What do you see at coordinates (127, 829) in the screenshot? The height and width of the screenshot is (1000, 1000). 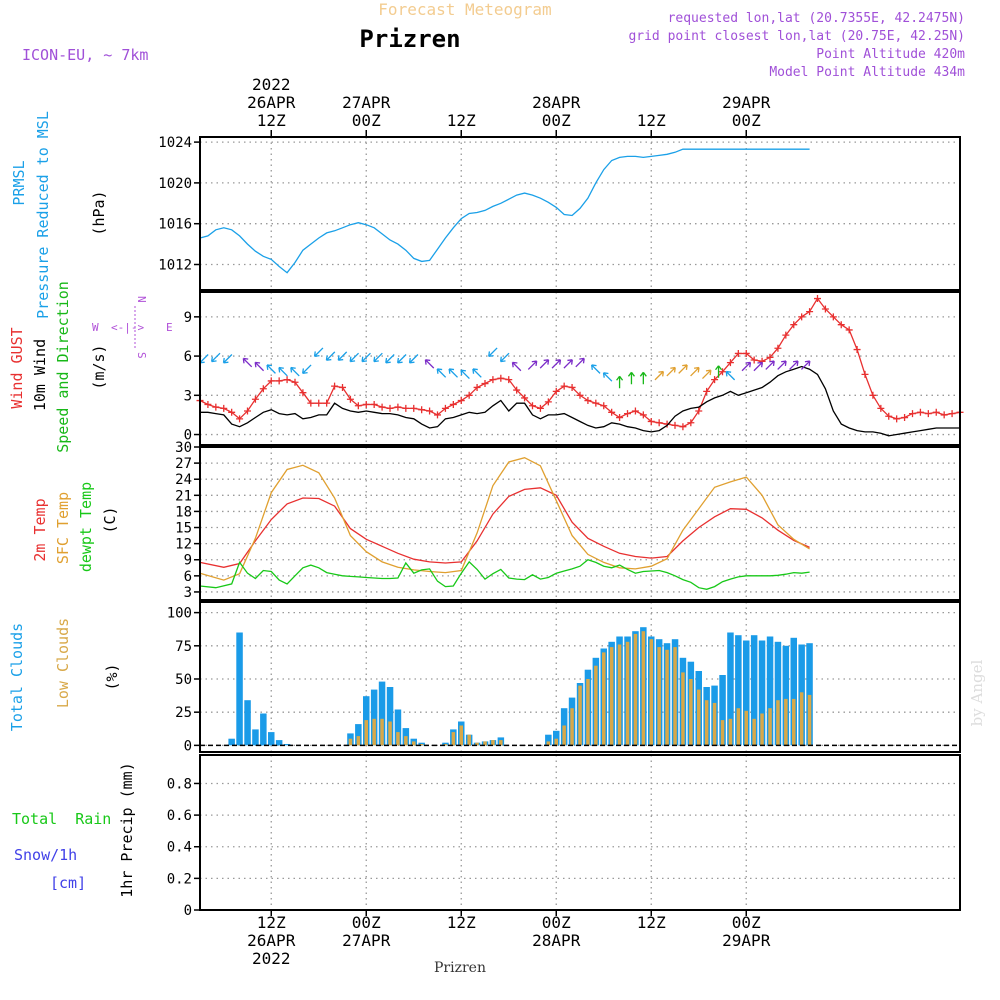 I see `precip-unit: 1hr Precip (mm)` at bounding box center [127, 829].